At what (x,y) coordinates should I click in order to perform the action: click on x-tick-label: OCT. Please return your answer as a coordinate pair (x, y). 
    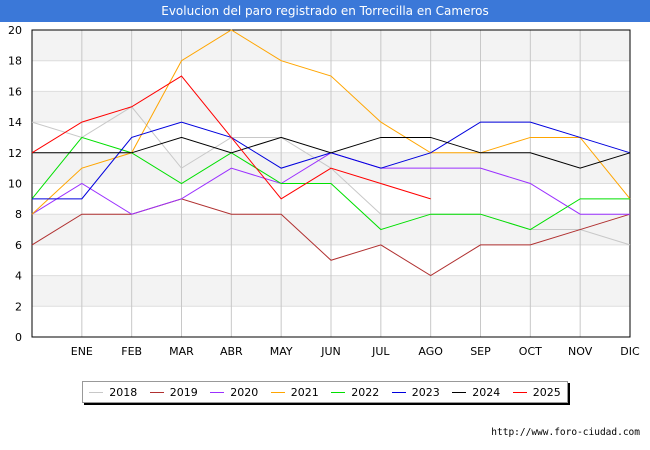
    Looking at the image, I should click on (530, 351).